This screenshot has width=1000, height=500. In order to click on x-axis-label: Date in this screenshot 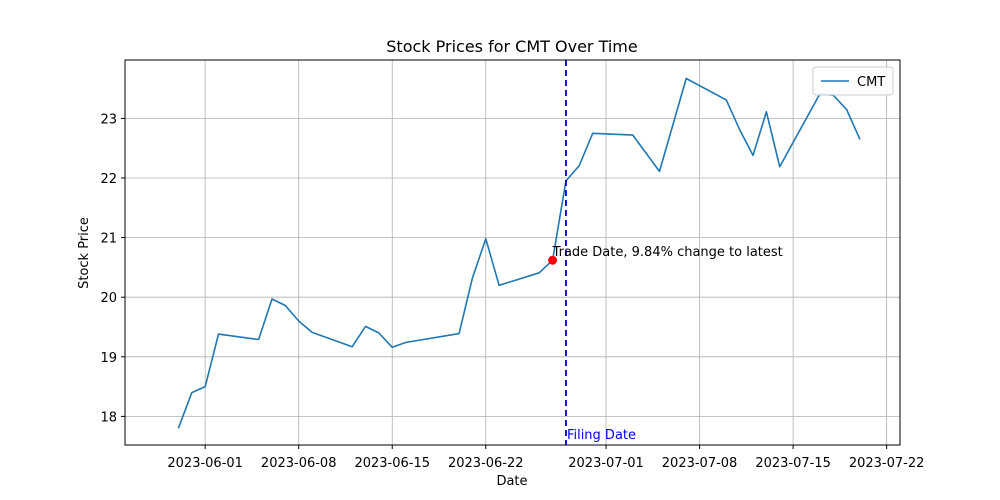, I will do `click(511, 481)`.